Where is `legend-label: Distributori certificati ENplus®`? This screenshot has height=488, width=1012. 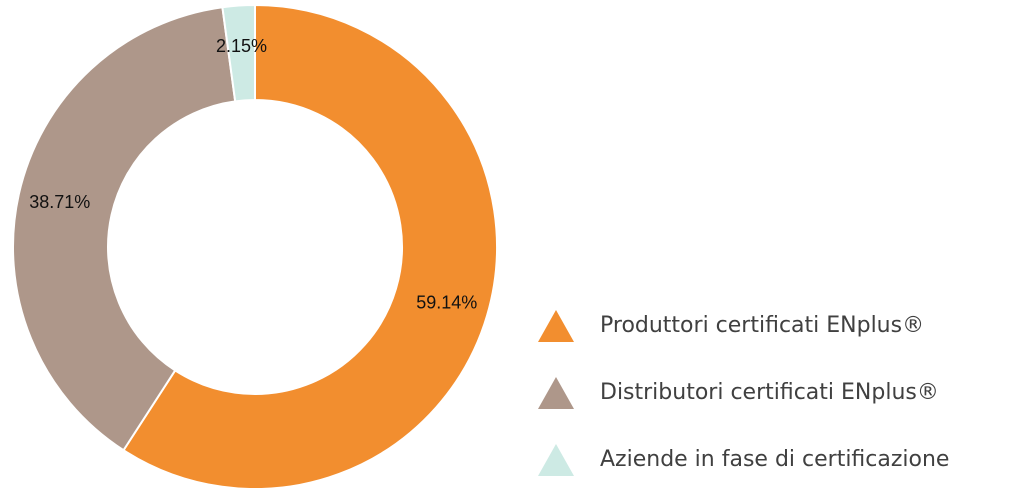 legend-label: Distributori certificati ENplus® is located at coordinates (769, 392).